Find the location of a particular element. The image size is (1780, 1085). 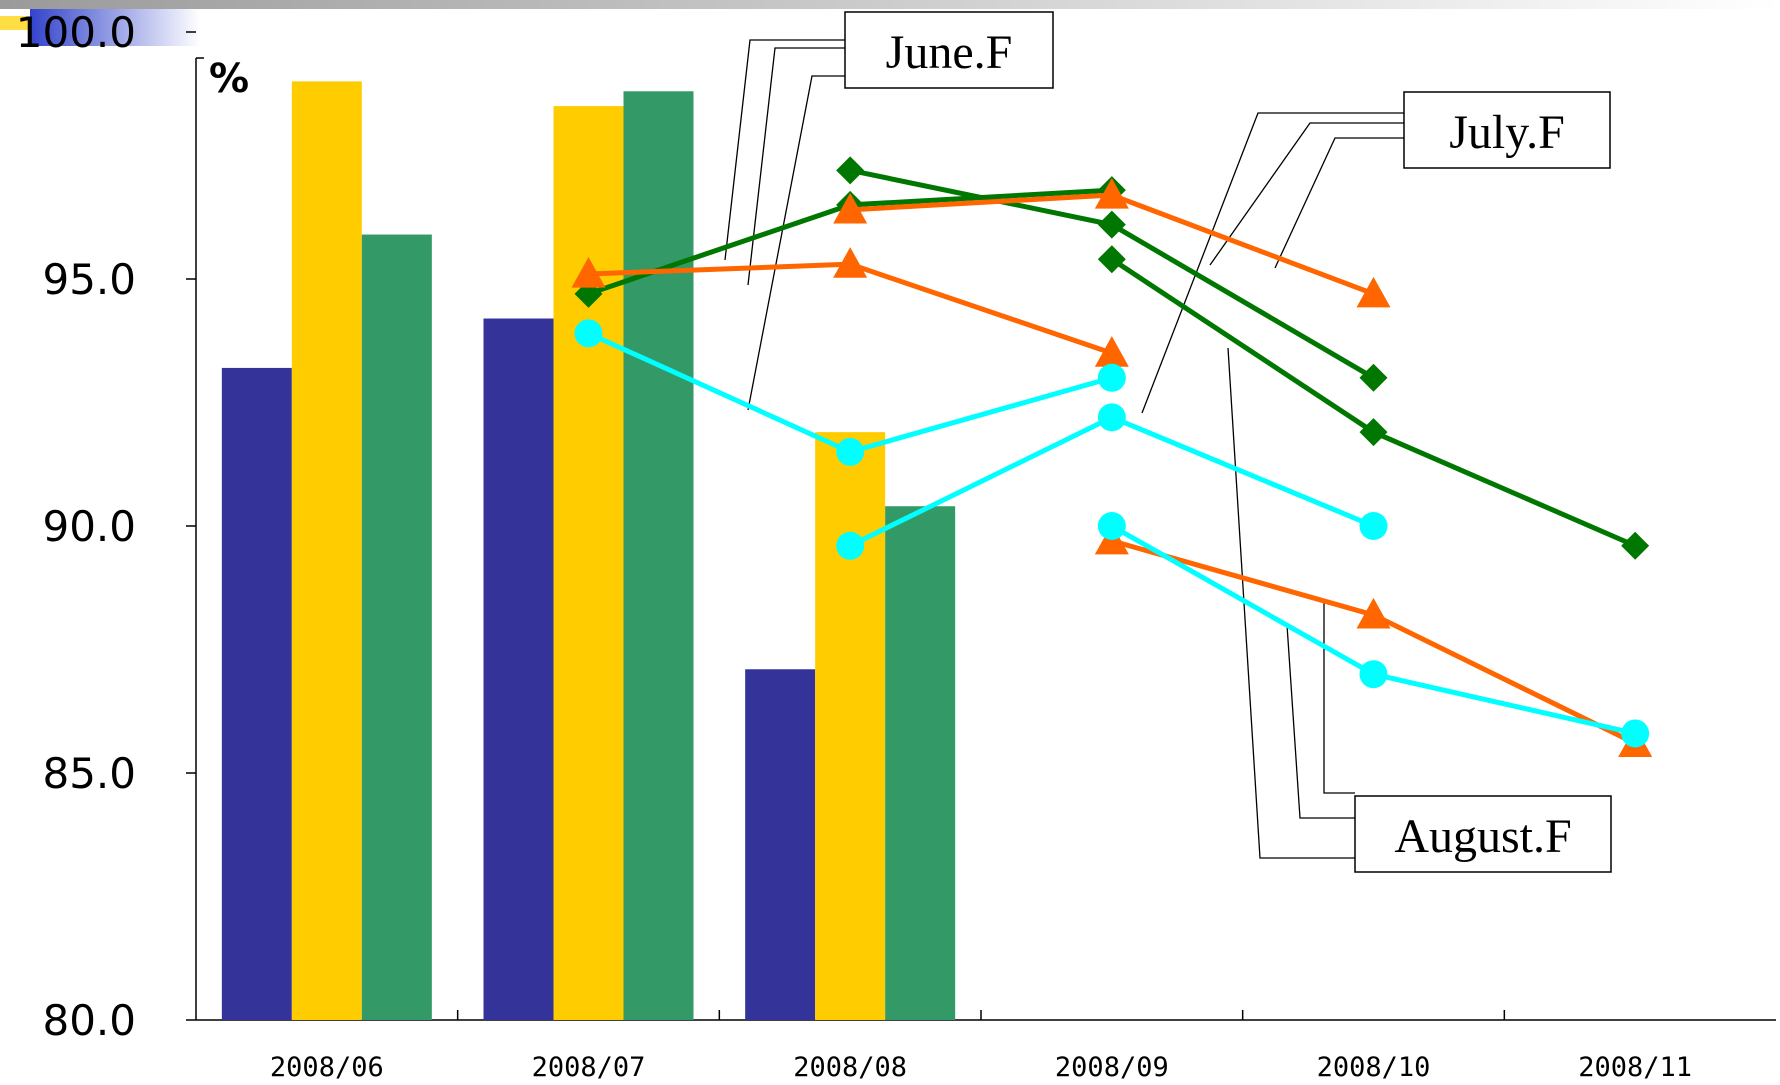

unit-label: % is located at coordinates (229, 79).